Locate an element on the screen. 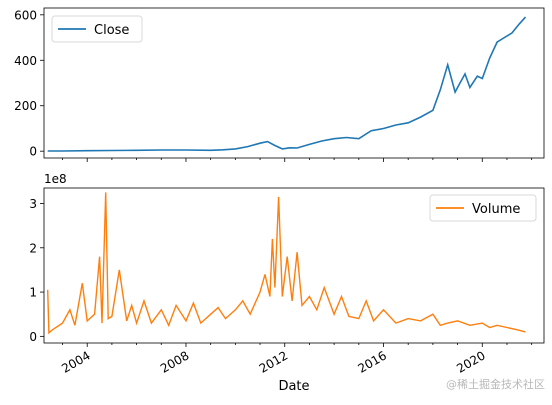 This screenshot has width=552, height=405. volume-legend: Volume is located at coordinates (483, 208).